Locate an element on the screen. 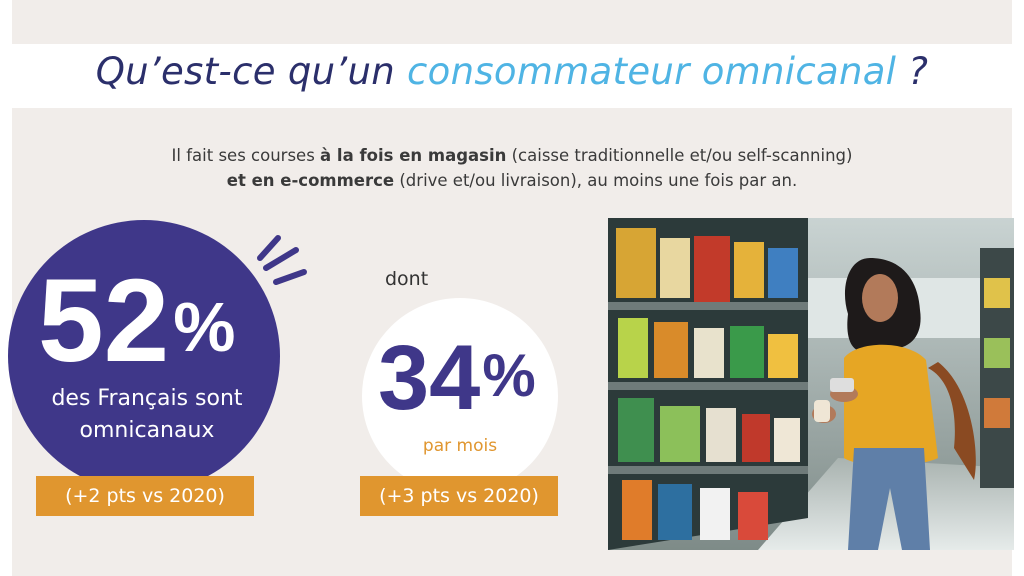 The width and height of the screenshot is (1024, 576). main-stat-caption: des Français sont omnicanaux is located at coordinates (147, 415).